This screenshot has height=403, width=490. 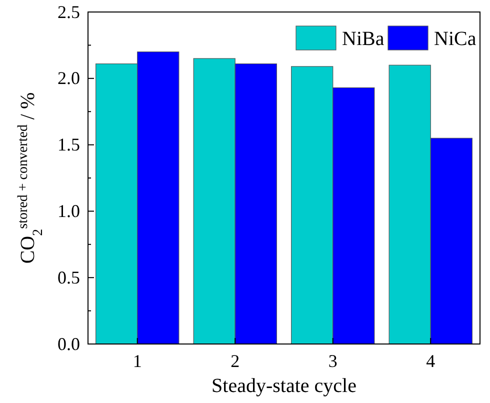 What do you see at coordinates (69, 12) in the screenshot?
I see `y-tick-label: 2.5` at bounding box center [69, 12].